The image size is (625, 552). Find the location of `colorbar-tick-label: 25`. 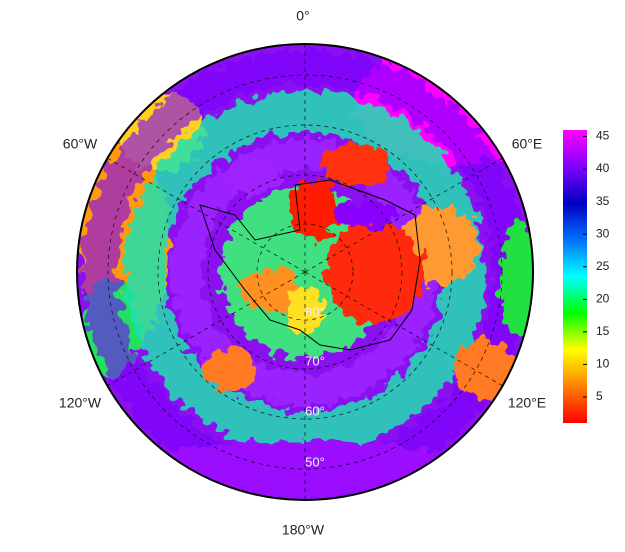

colorbar-tick-label: 25 is located at coordinates (603, 266).